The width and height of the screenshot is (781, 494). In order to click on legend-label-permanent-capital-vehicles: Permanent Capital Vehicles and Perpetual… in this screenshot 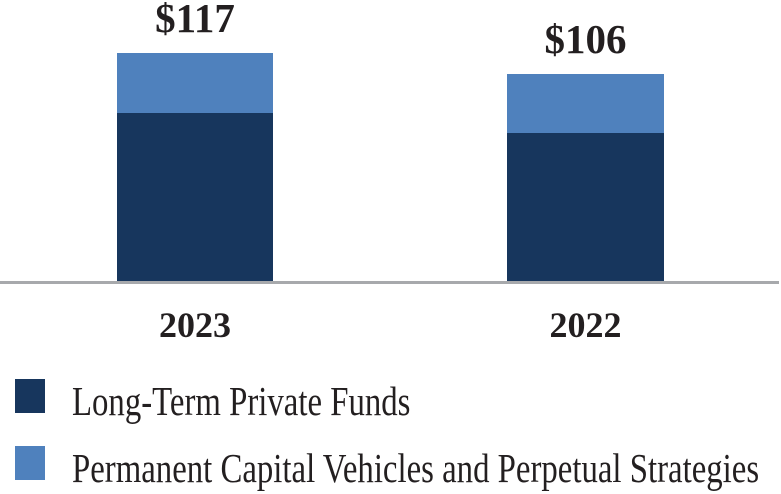, I will do `click(416, 468)`.